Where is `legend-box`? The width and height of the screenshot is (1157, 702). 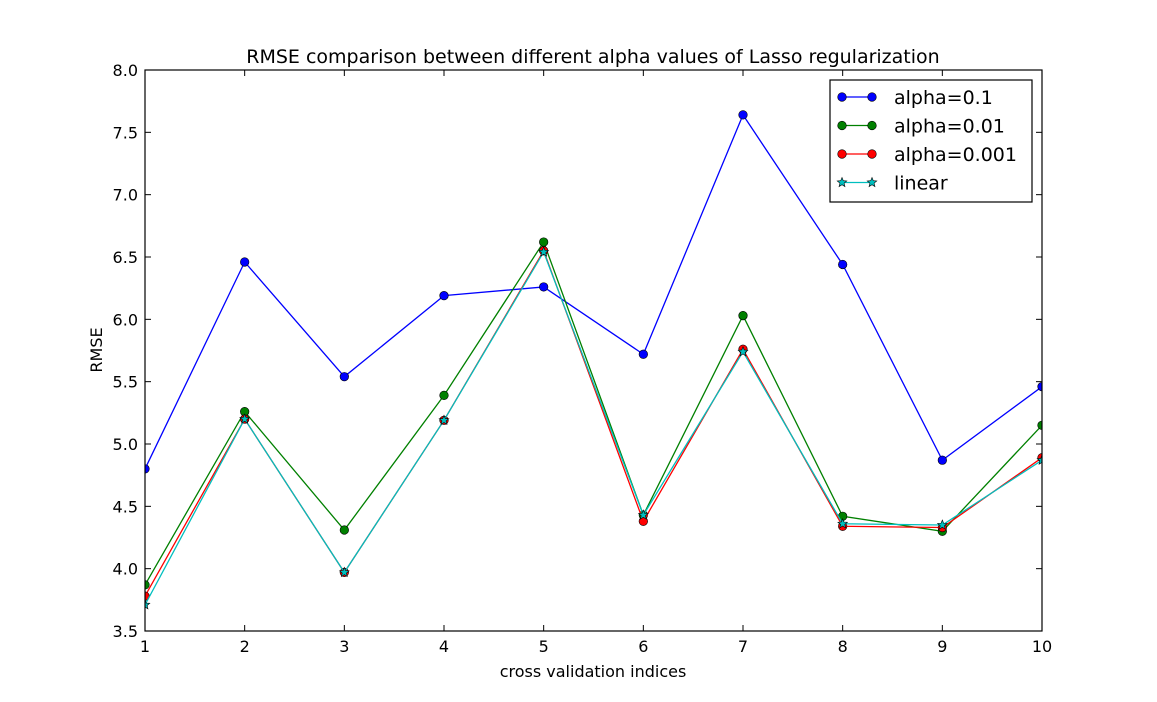 legend-box is located at coordinates (931, 141).